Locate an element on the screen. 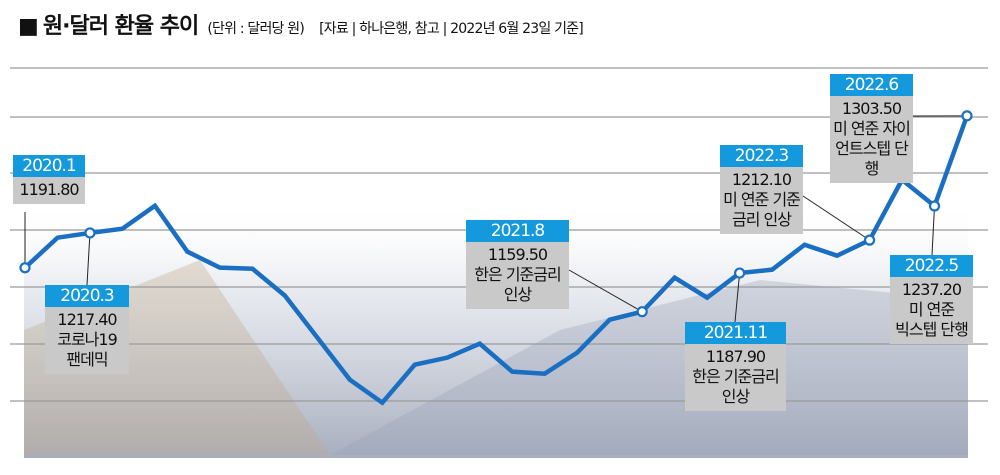  annotation-label: 2021.8 1159.50 한은 기준금리 인상 is located at coordinates (517, 264).